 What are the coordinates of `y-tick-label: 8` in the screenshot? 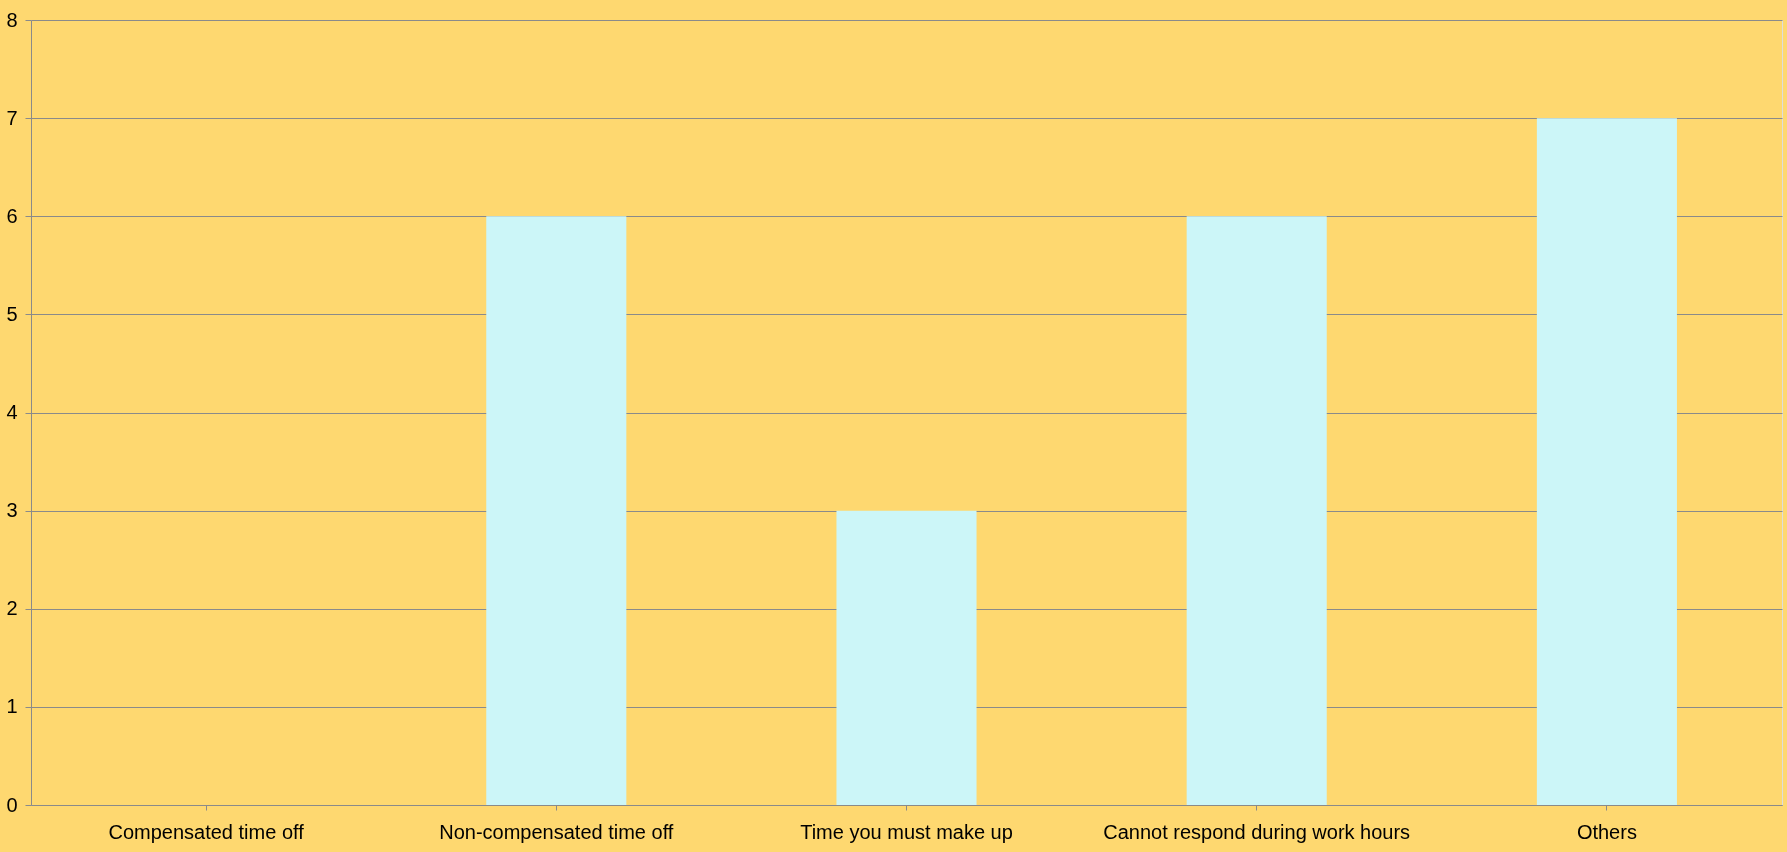 It's located at (12, 19).